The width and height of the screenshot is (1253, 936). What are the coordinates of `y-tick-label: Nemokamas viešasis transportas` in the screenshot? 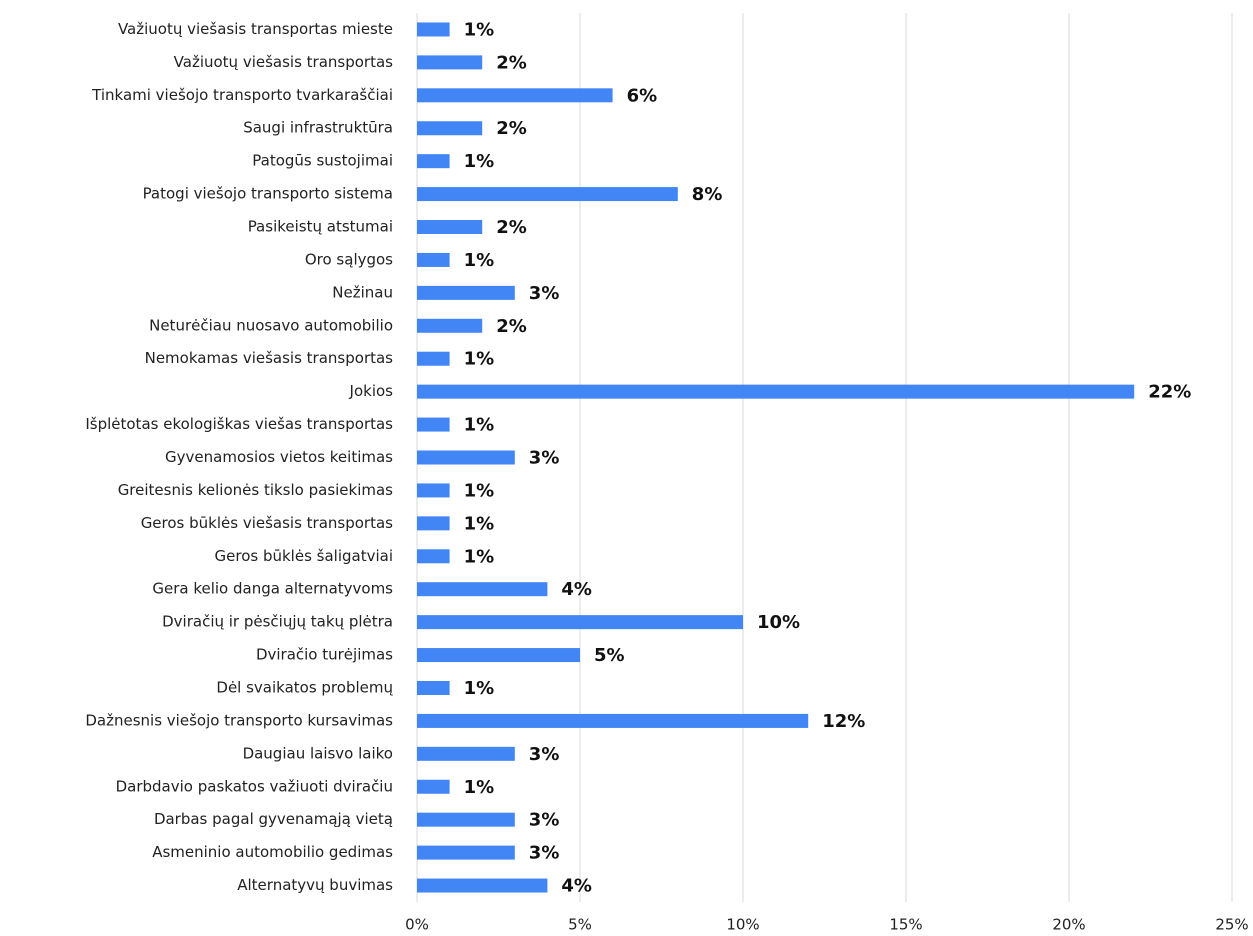 It's located at (269, 358).